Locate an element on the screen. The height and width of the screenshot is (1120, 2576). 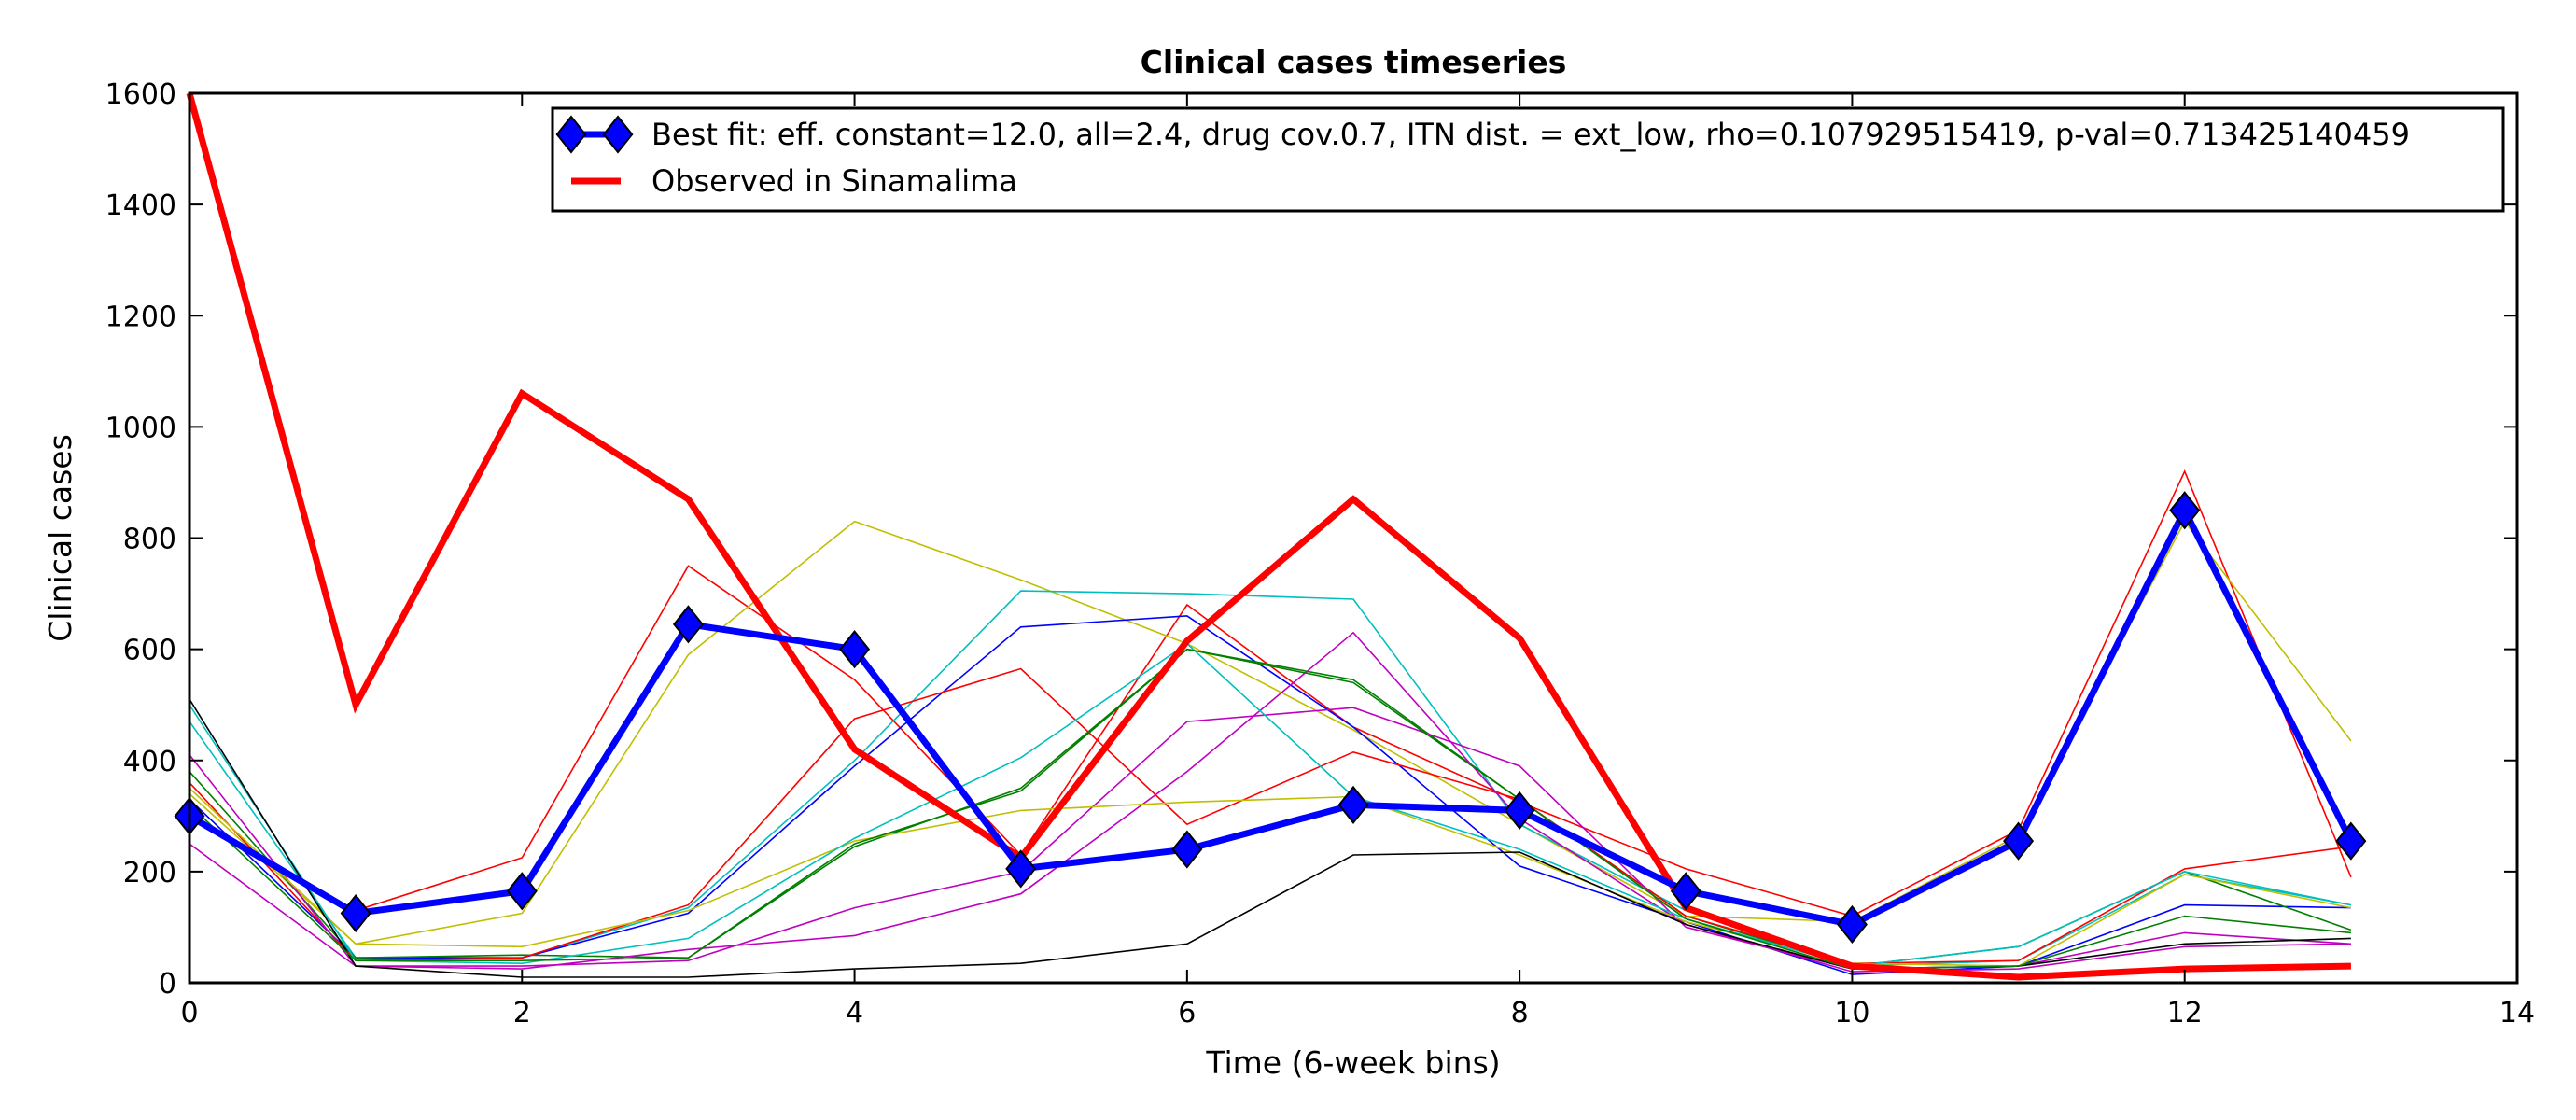
x-tick-label: 6 is located at coordinates (1187, 1013).